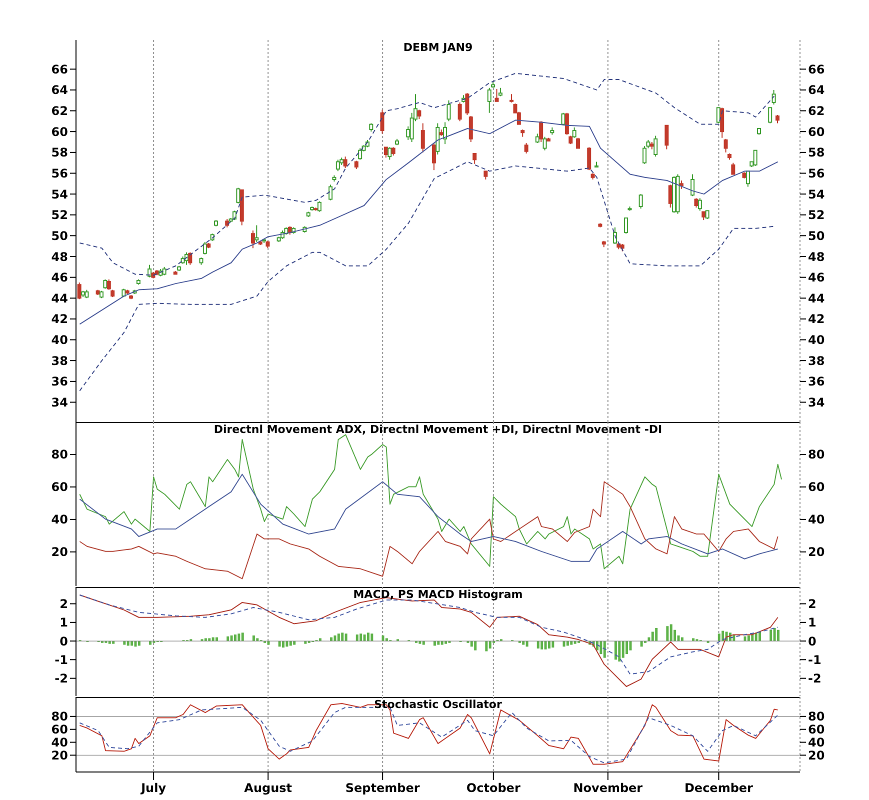 This screenshot has width=869, height=800. What do you see at coordinates (61, 659) in the screenshot?
I see `y-tick-label: -1` at bounding box center [61, 659].